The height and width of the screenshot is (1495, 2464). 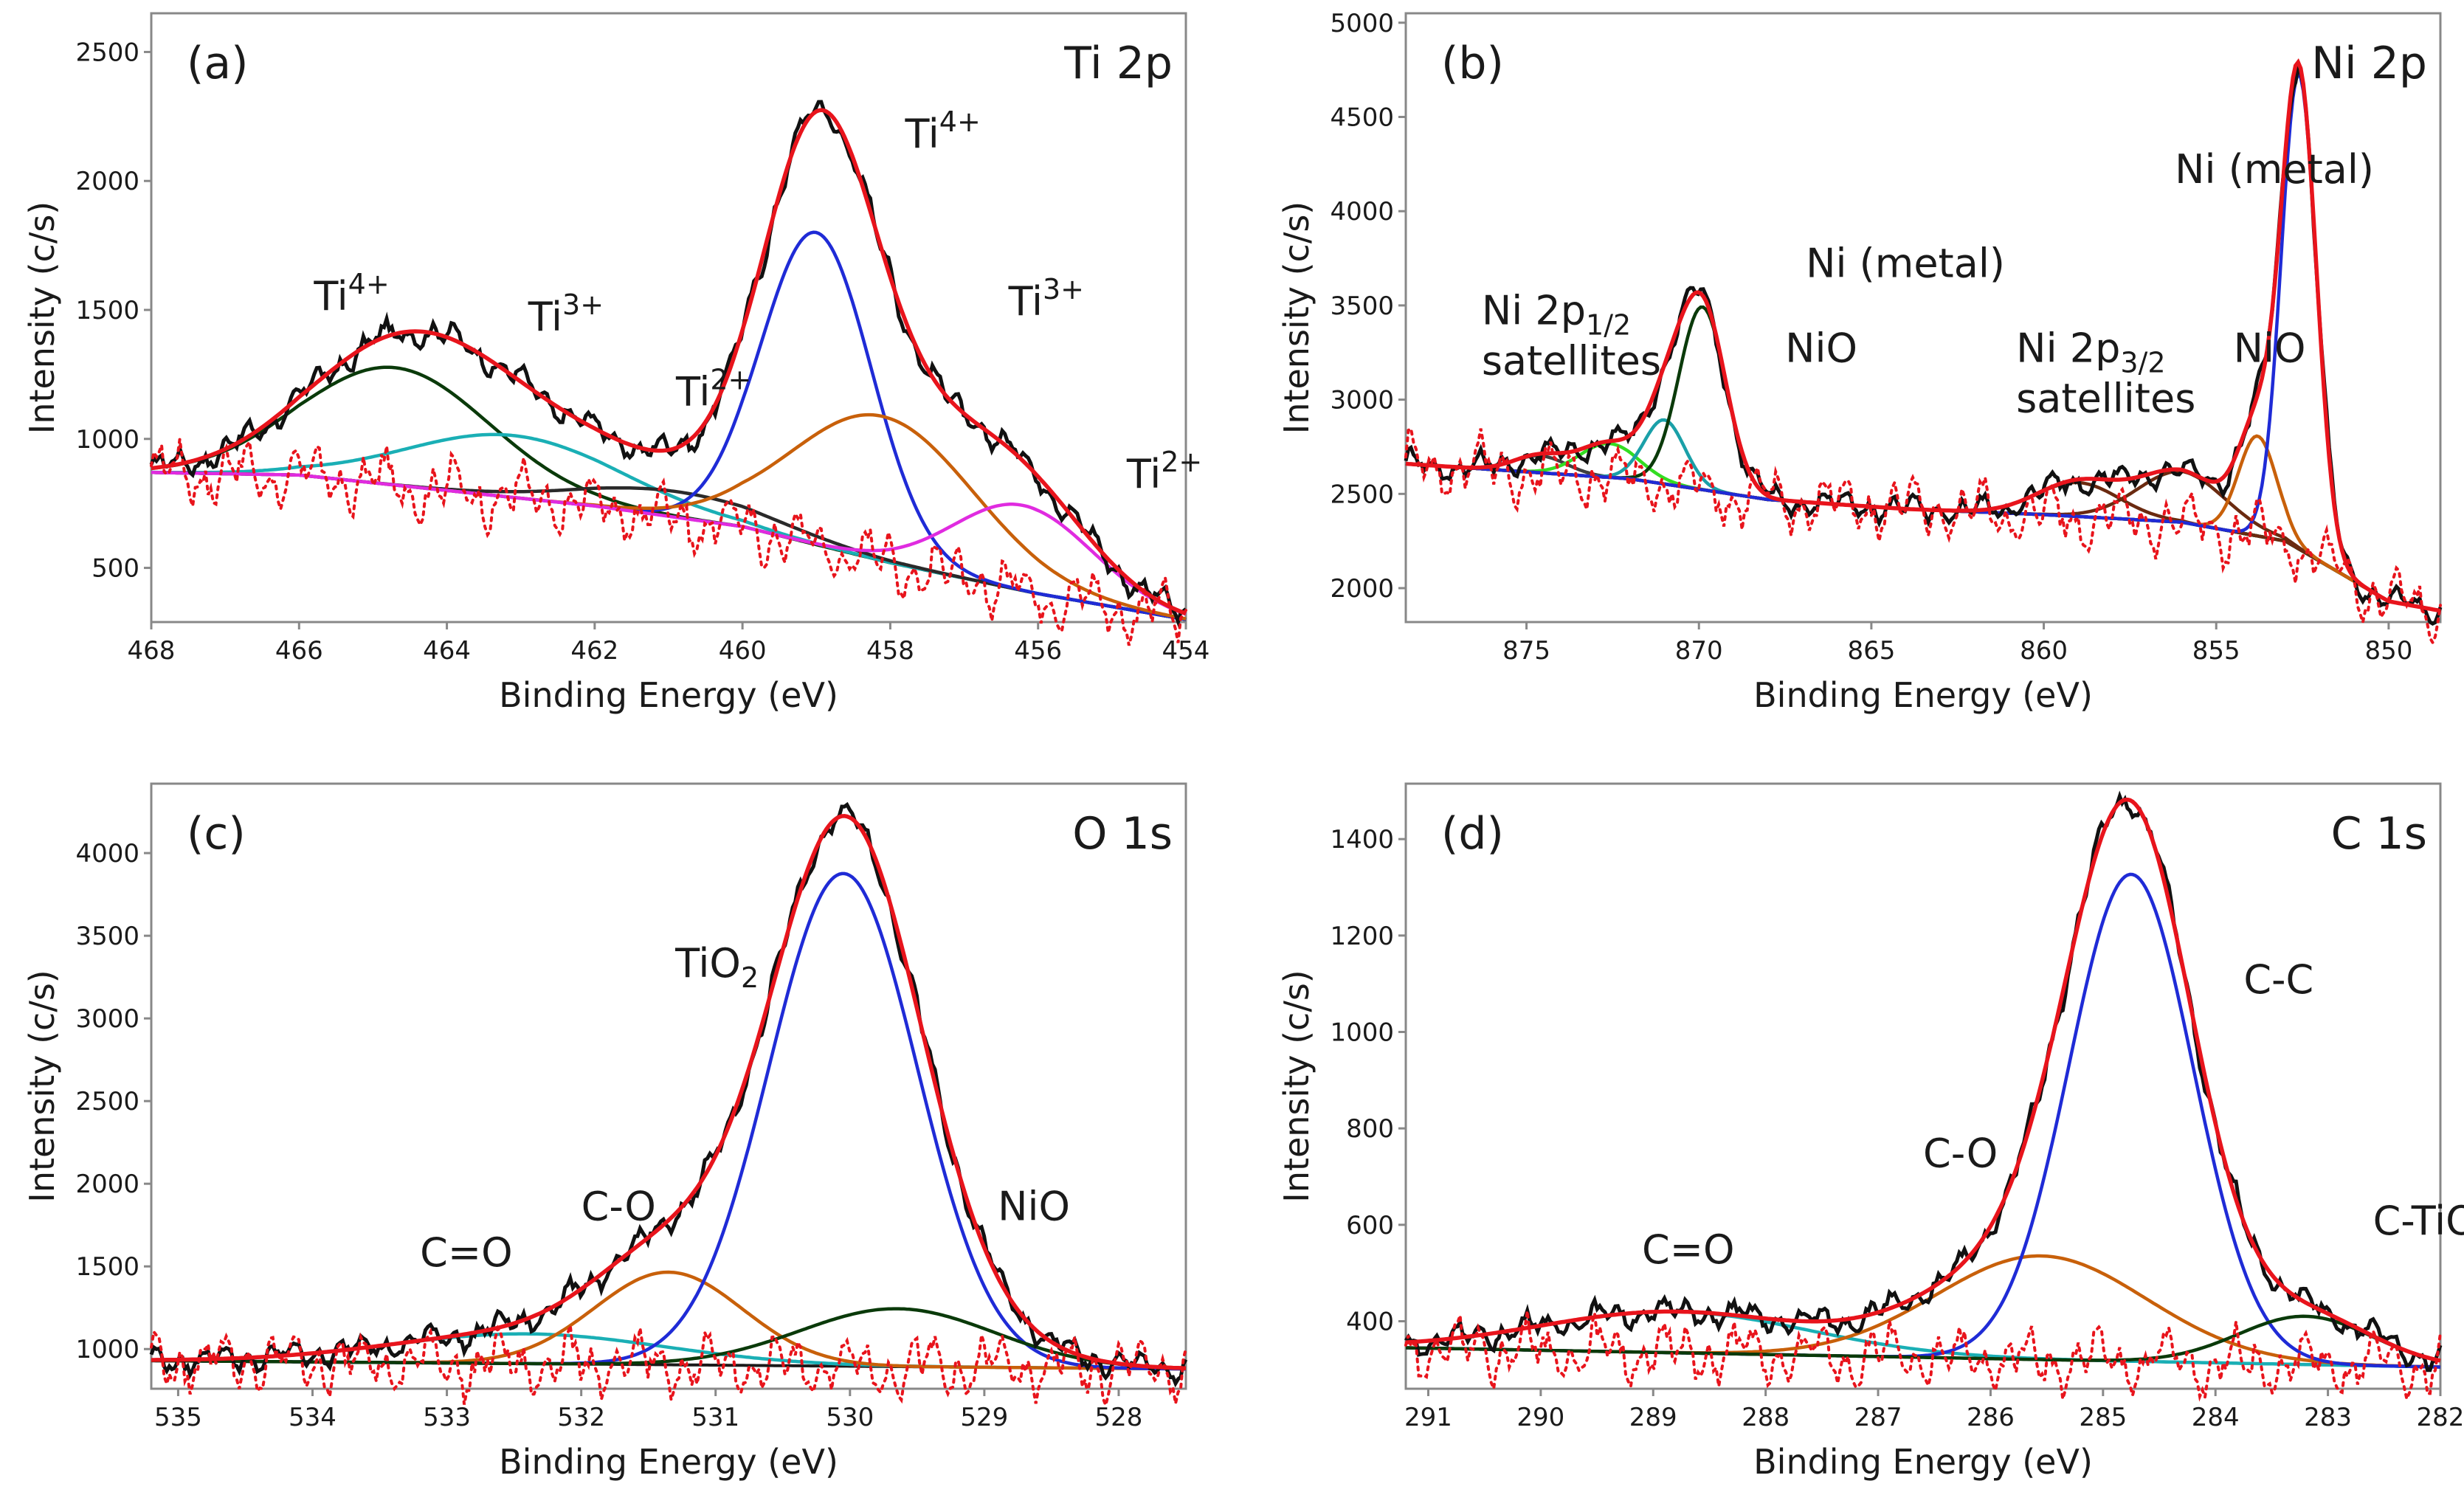 I want to click on x-tick-label: 291, so click(x=1428, y=1417).